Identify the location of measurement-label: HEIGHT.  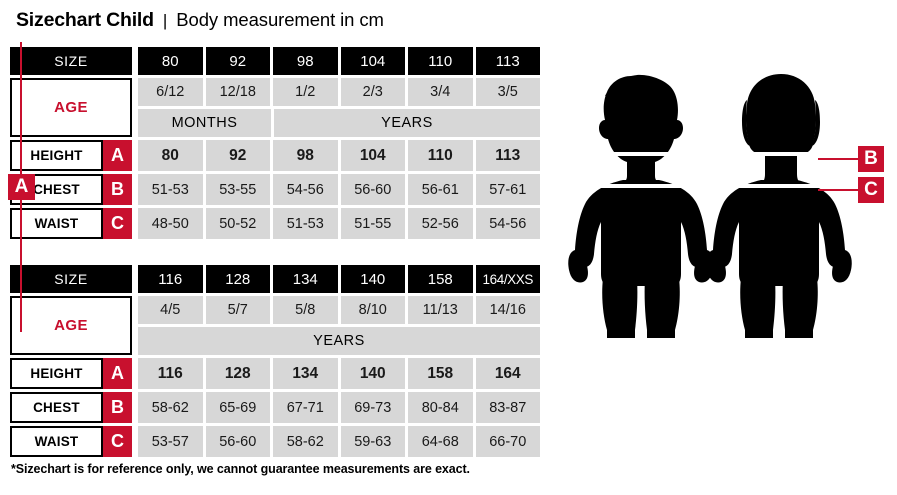
(56, 373).